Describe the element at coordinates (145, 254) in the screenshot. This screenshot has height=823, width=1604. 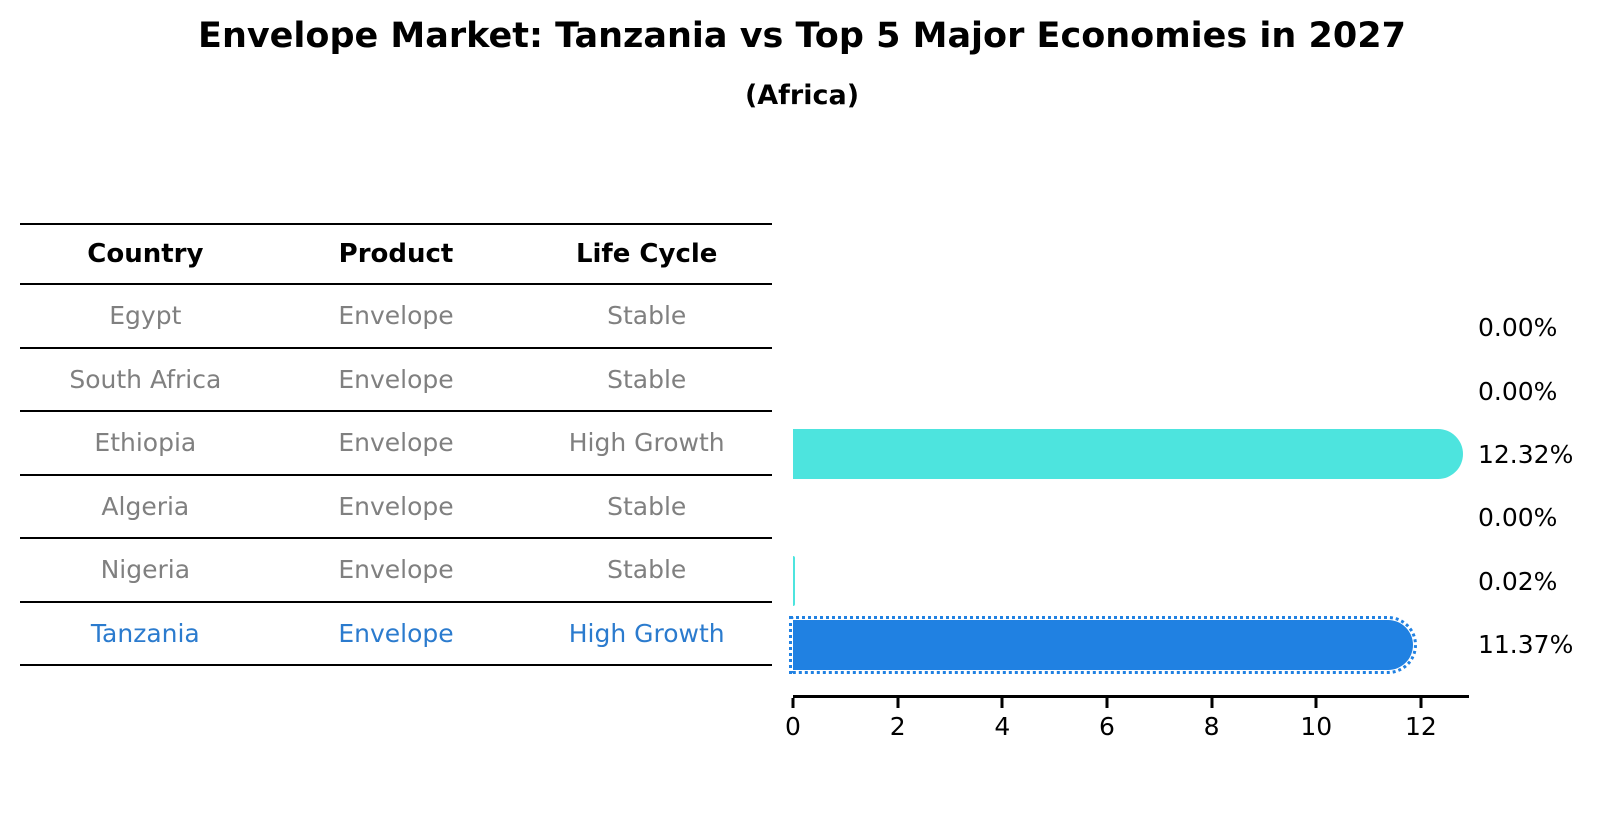
I see `table-header-country: Country` at that location.